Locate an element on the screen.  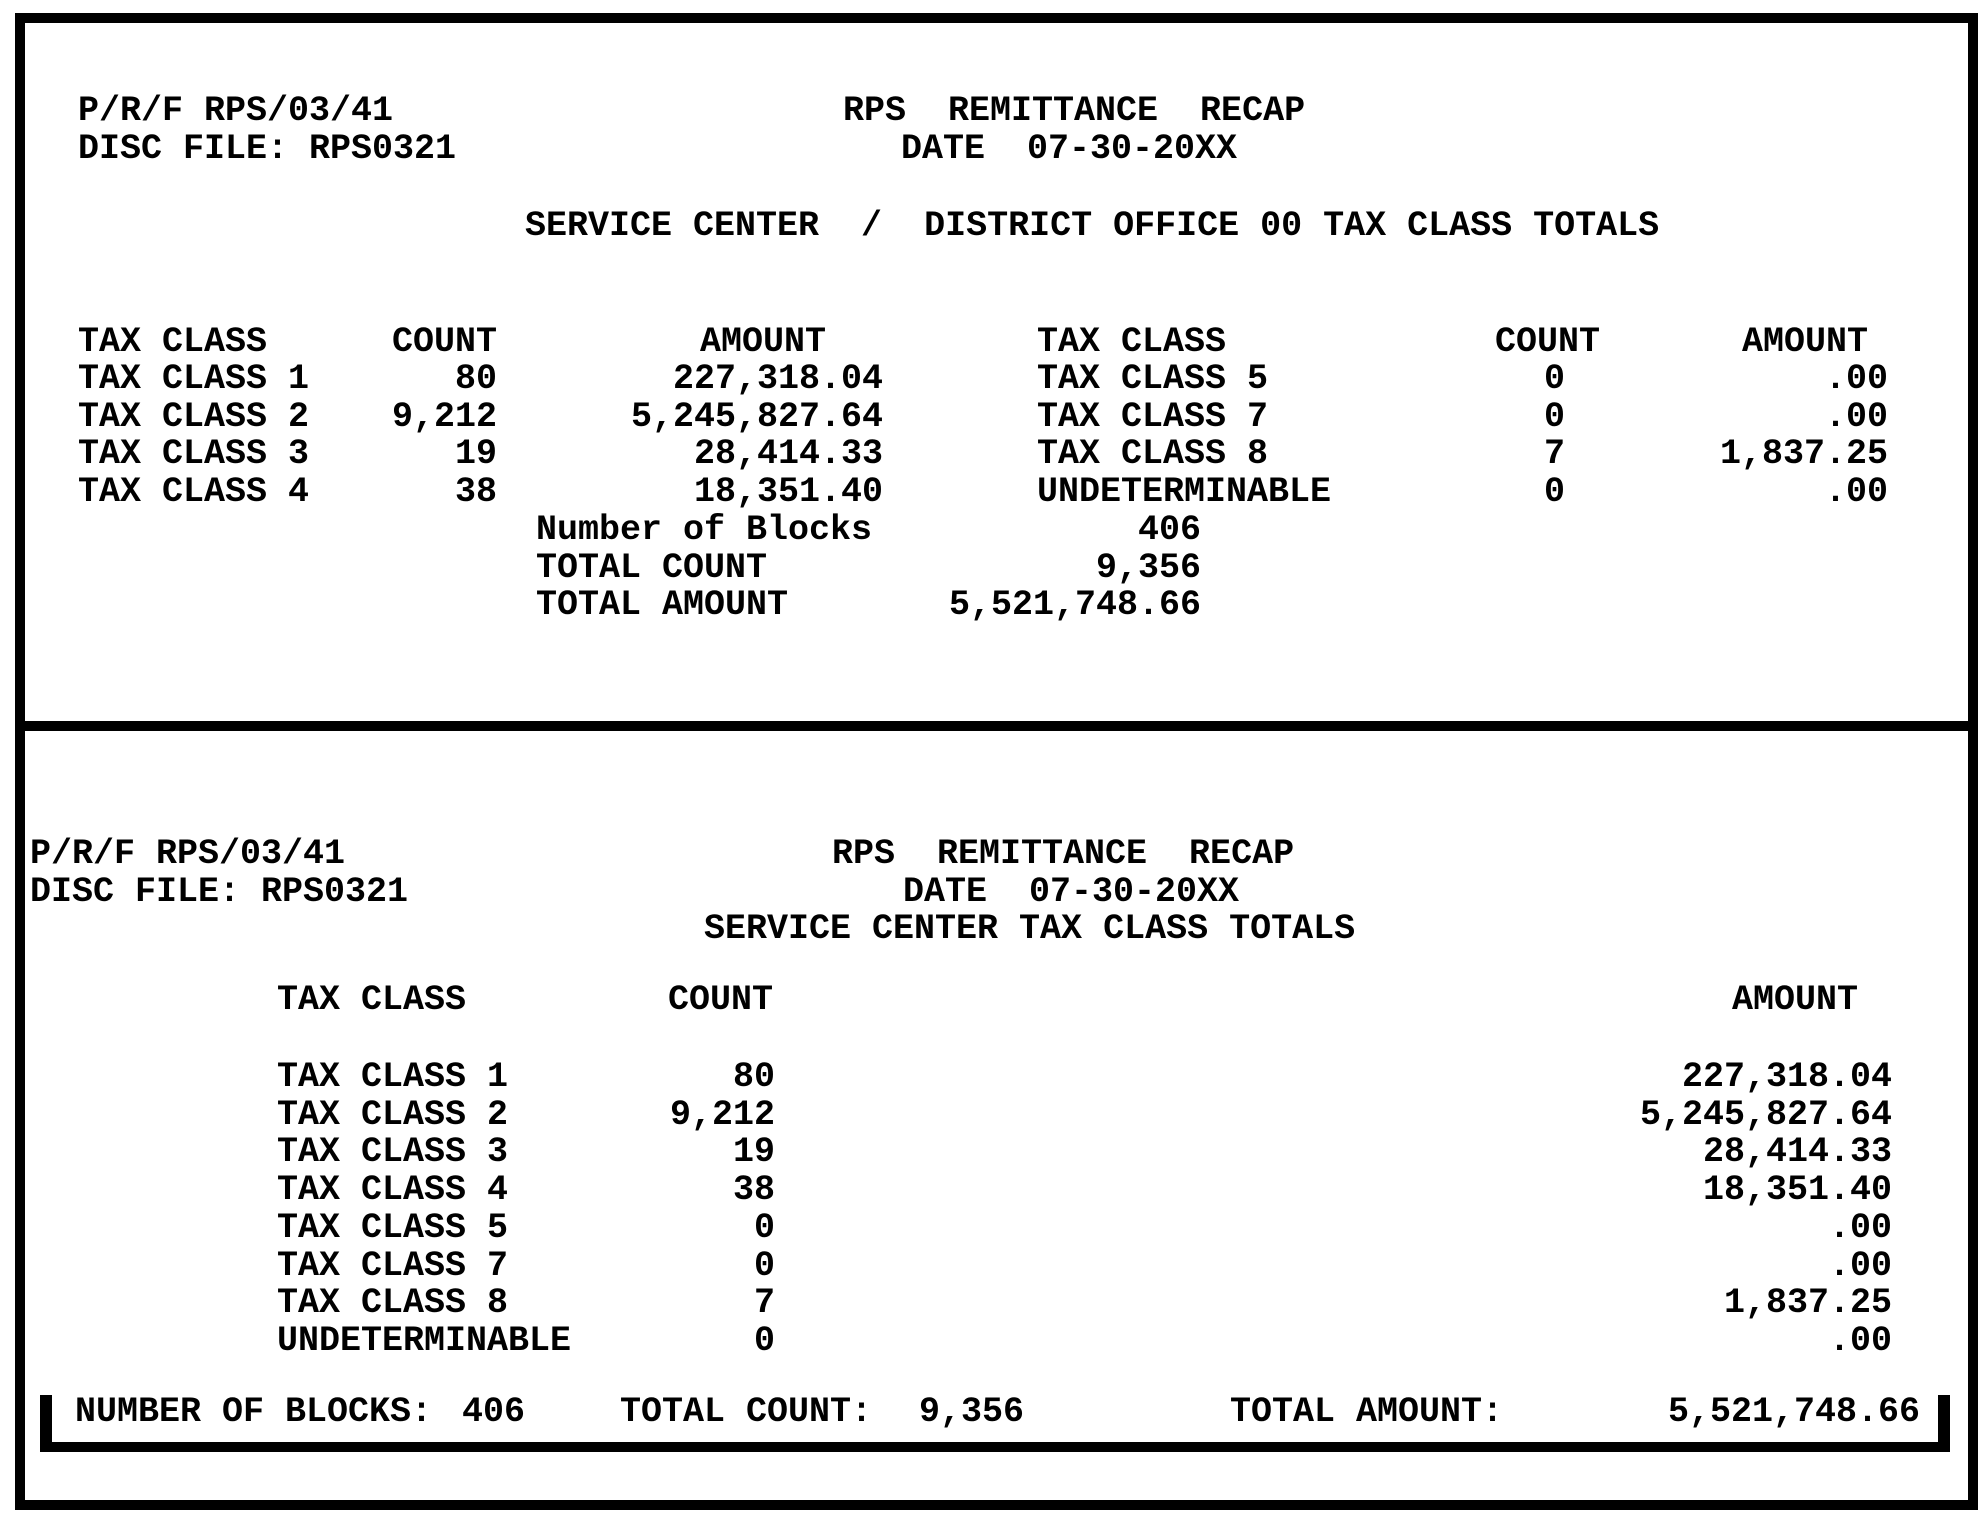
panel-divider-line is located at coordinates (996, 726).